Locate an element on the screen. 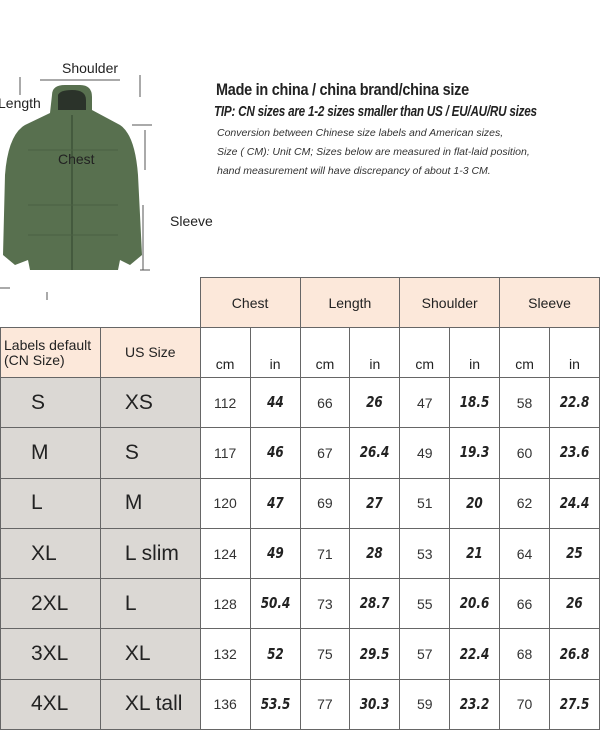  value-in-cell: 21 is located at coordinates (475, 553).